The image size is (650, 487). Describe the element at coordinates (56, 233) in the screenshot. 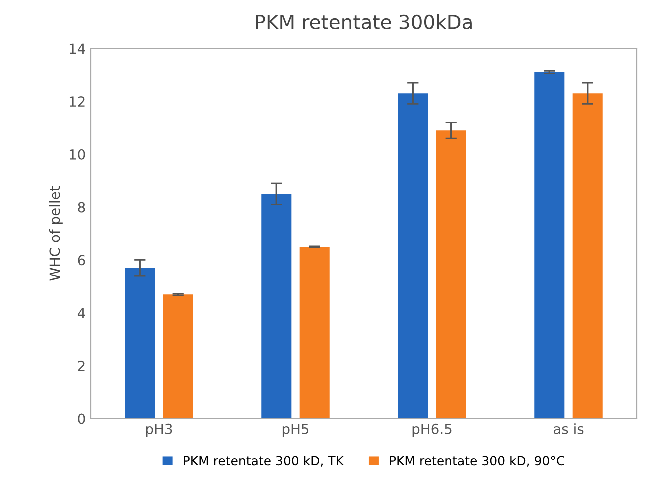

I see `y-axis-title: WHC of pellet` at that location.